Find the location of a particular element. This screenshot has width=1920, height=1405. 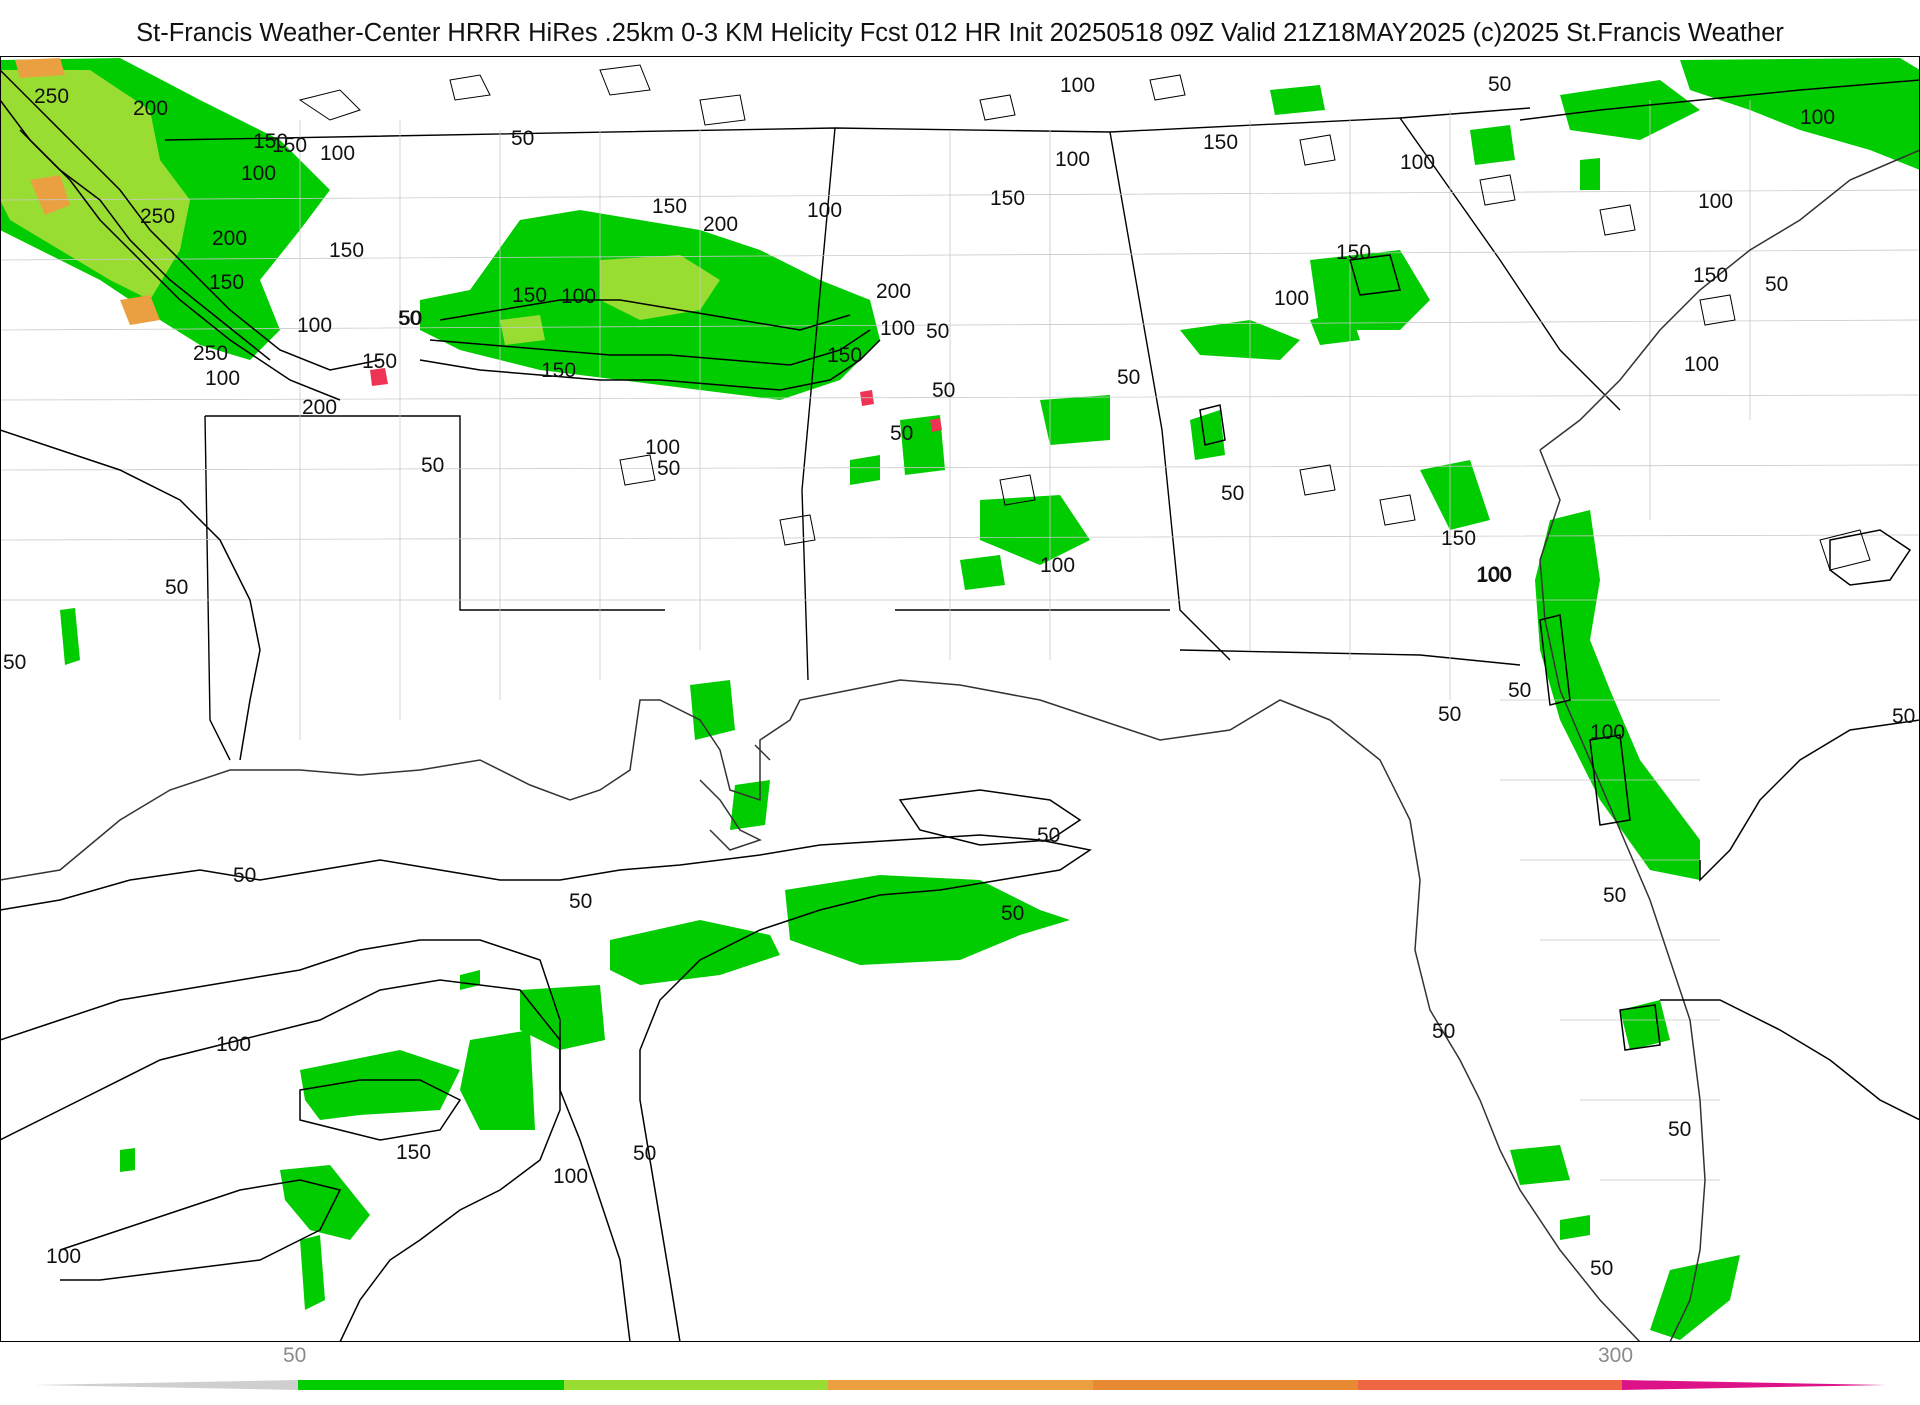

fill-georgia-cells is located at coordinates (1335, 390).